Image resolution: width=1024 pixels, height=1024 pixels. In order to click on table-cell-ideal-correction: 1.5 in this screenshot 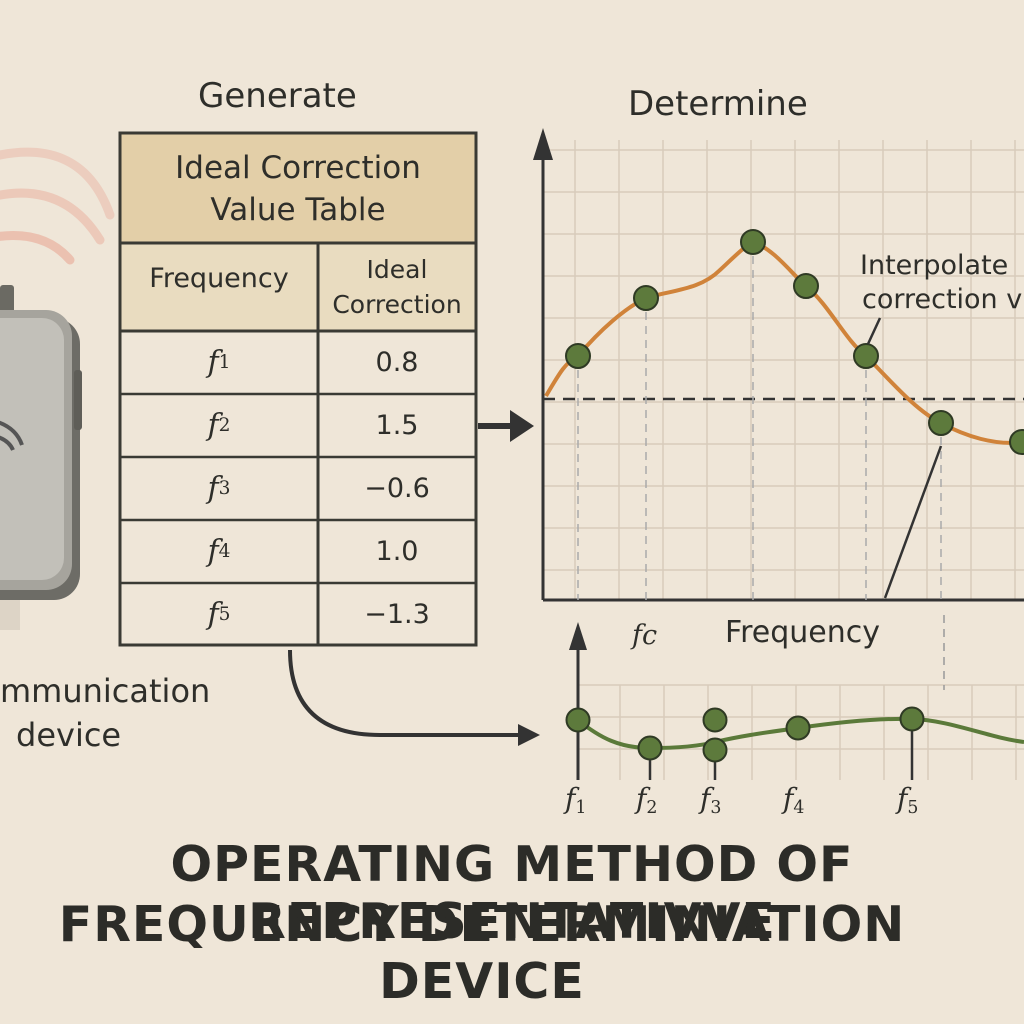, I will do `click(397, 425)`.